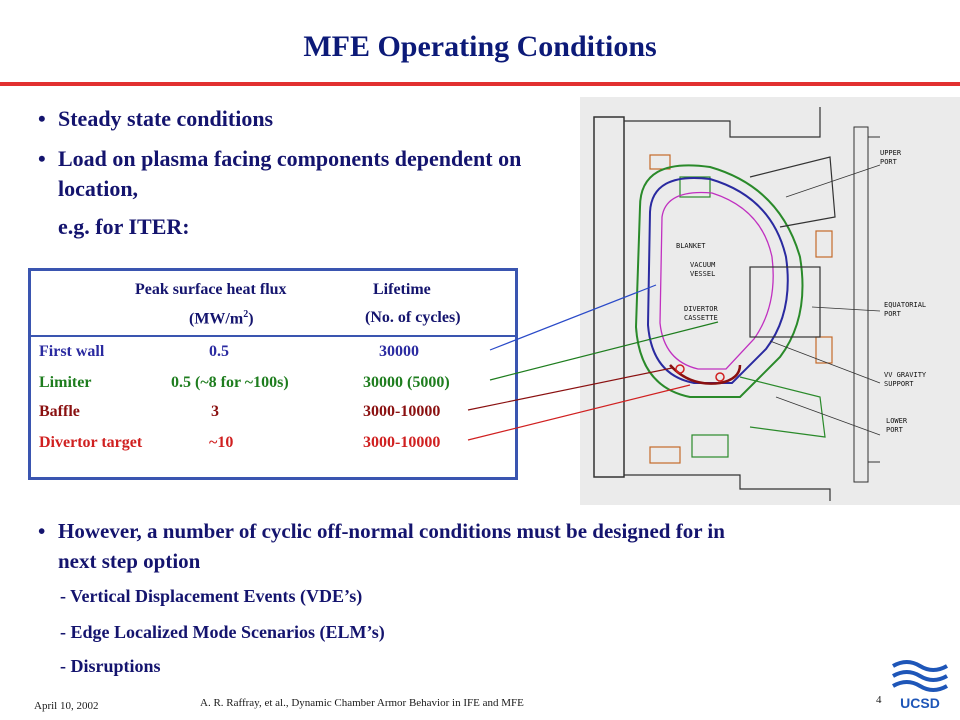  I want to click on row-limiter-life: 30000 (5000), so click(406, 382).